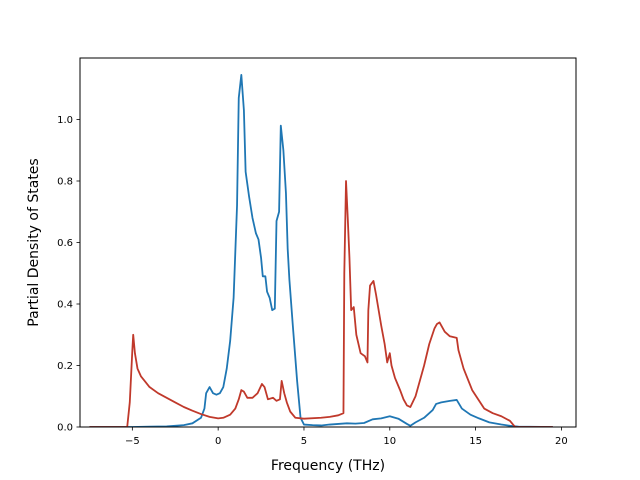  What do you see at coordinates (65, 182) in the screenshot?
I see `y-tick-label: 0.8` at bounding box center [65, 182].